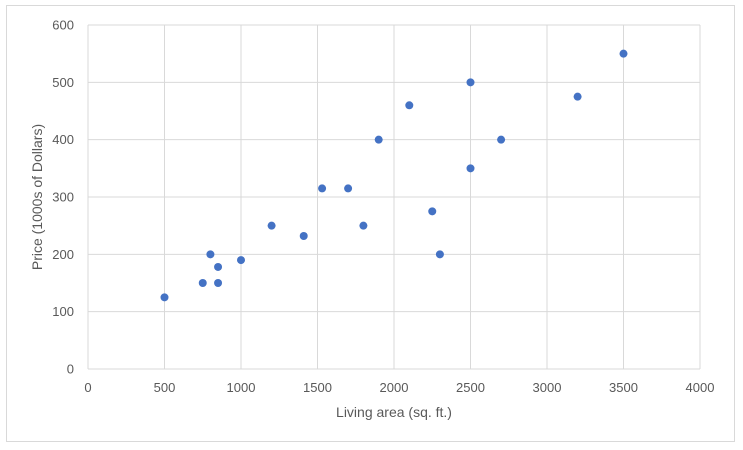 This screenshot has width=743, height=450. I want to click on y-tick-label: 400, so click(63, 139).